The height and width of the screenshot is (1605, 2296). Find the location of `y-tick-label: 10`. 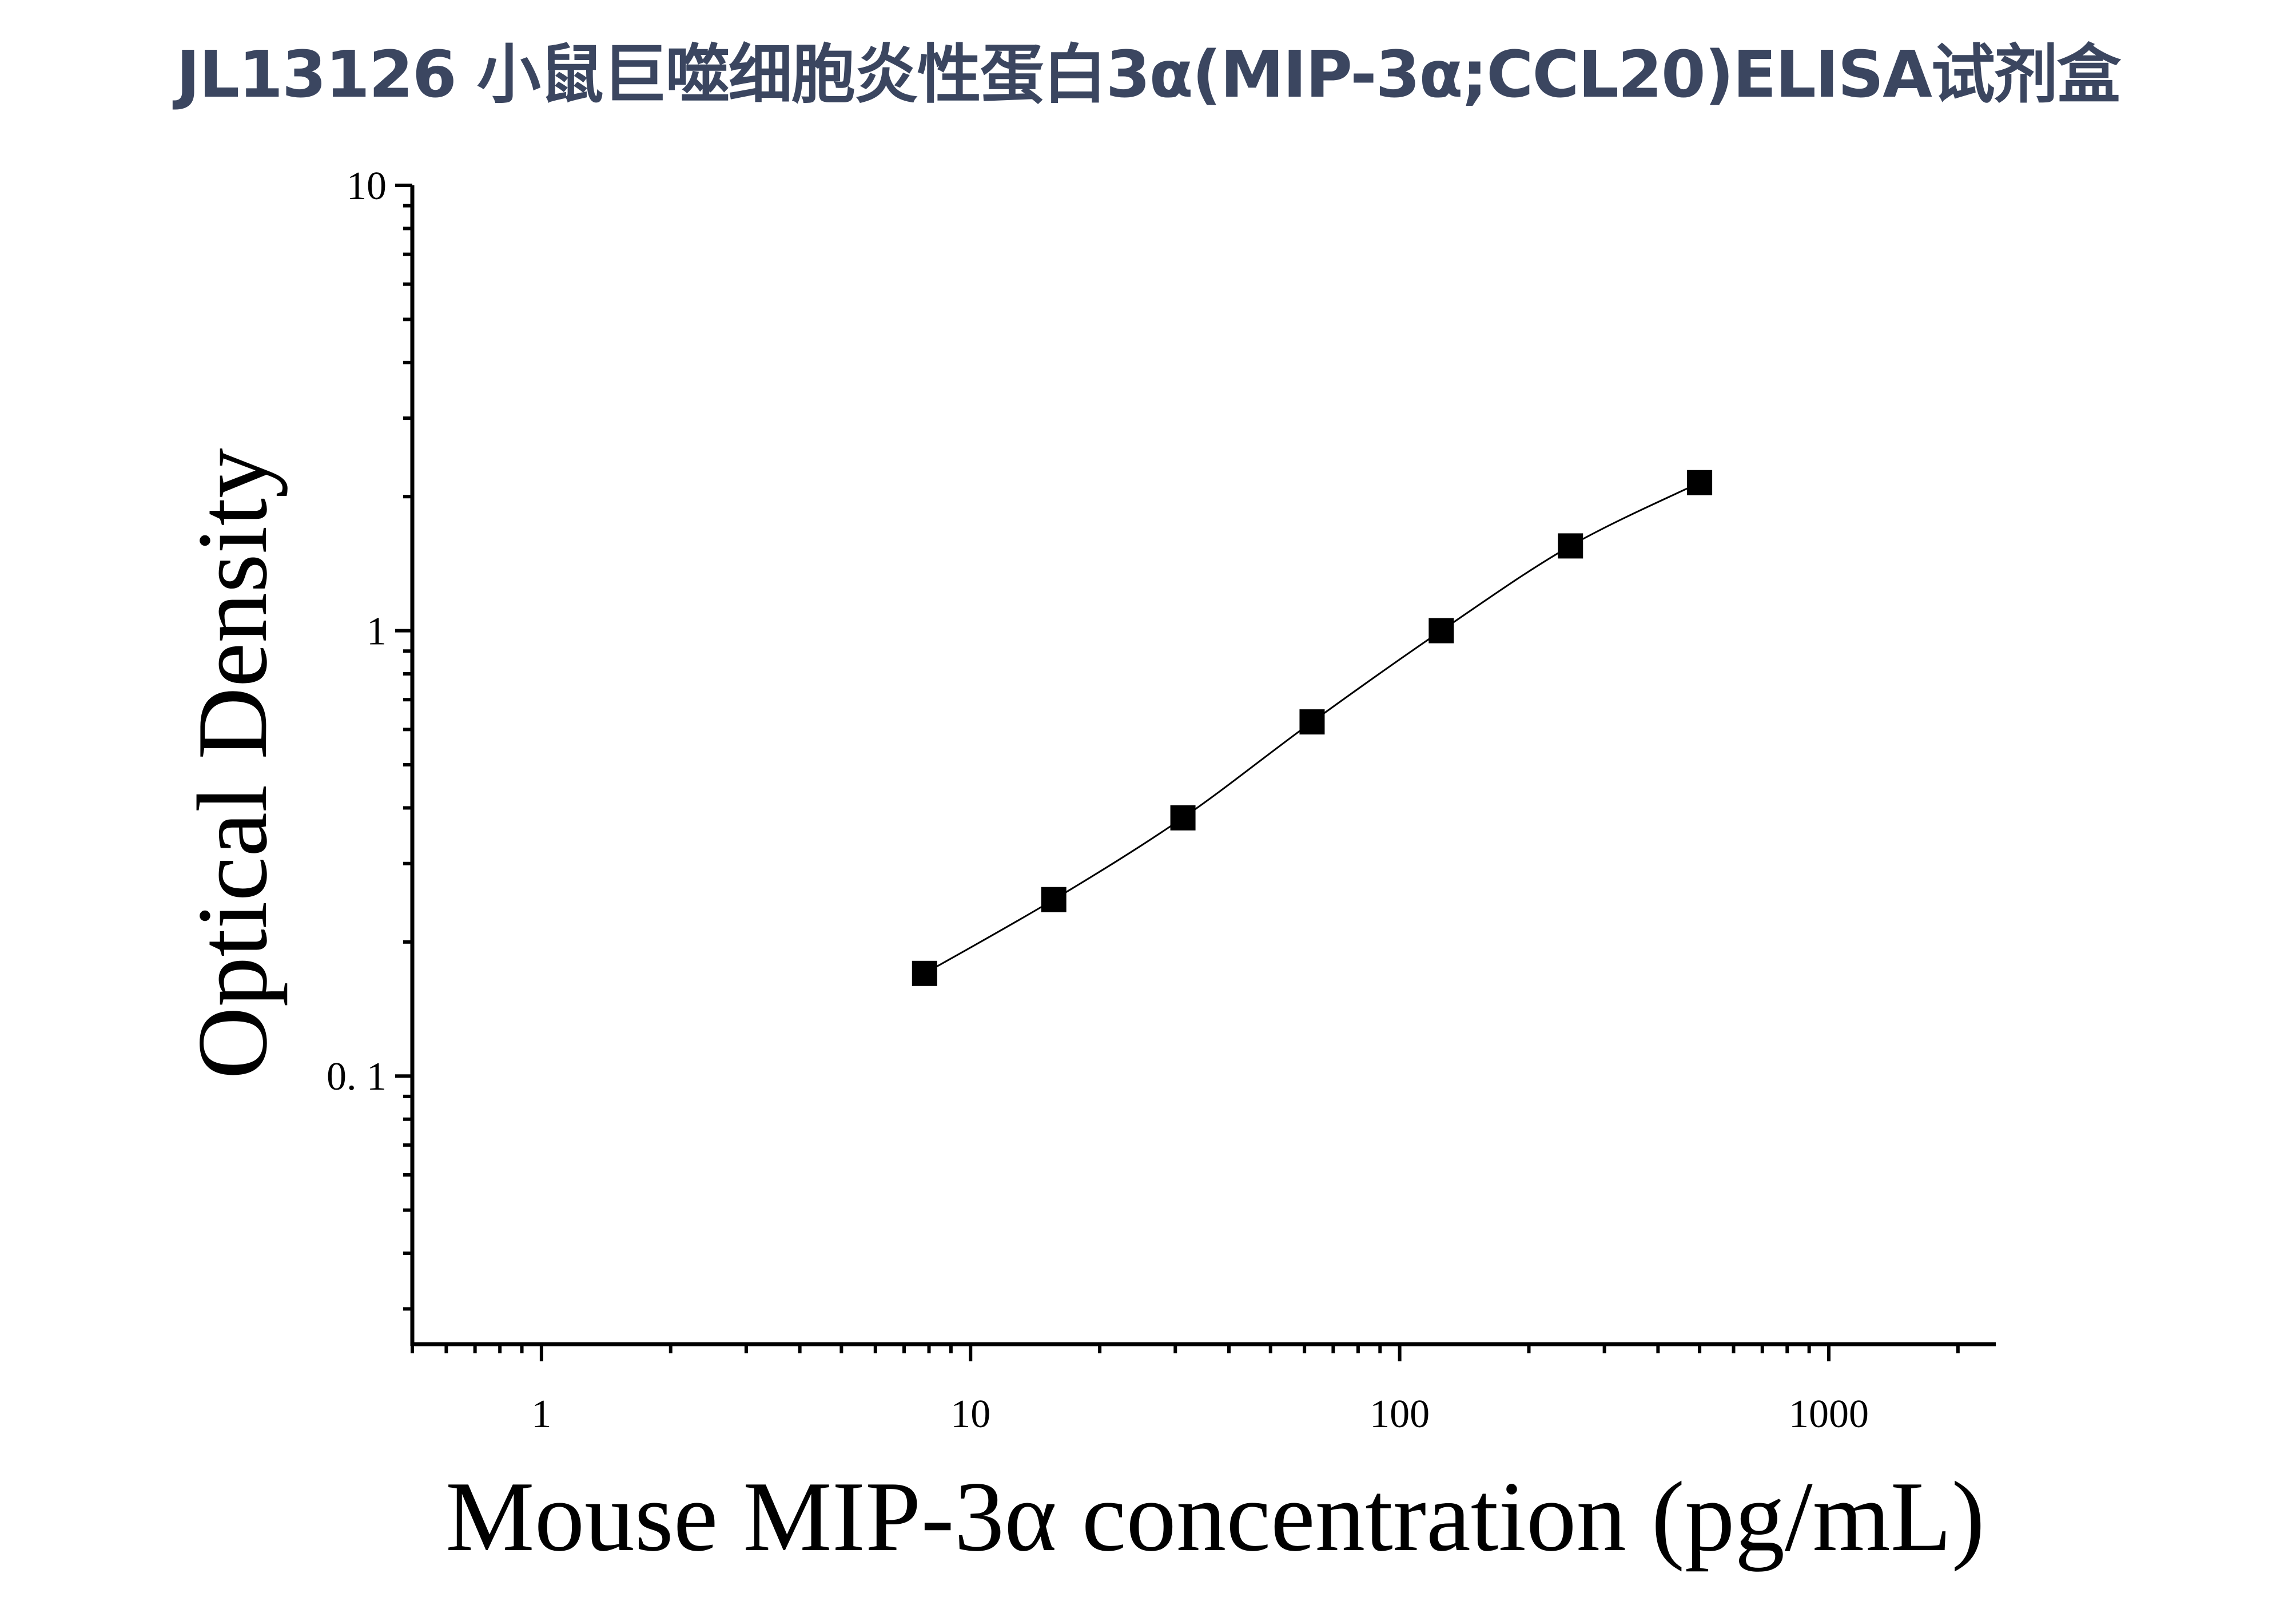

y-tick-label: 10 is located at coordinates (367, 186).